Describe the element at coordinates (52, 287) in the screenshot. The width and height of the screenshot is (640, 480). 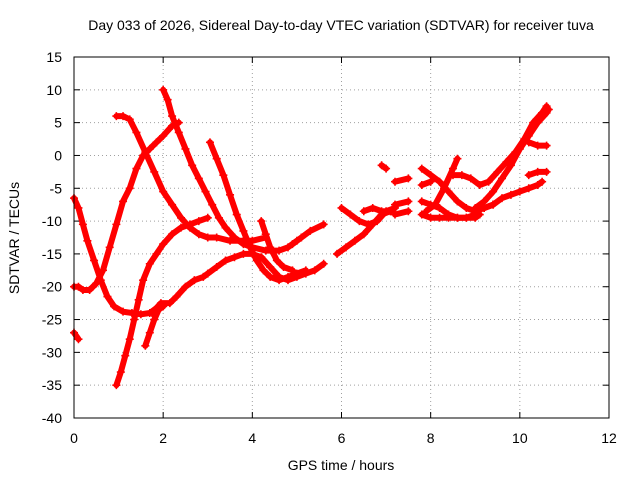
I see `y-tick-label: -20` at that location.